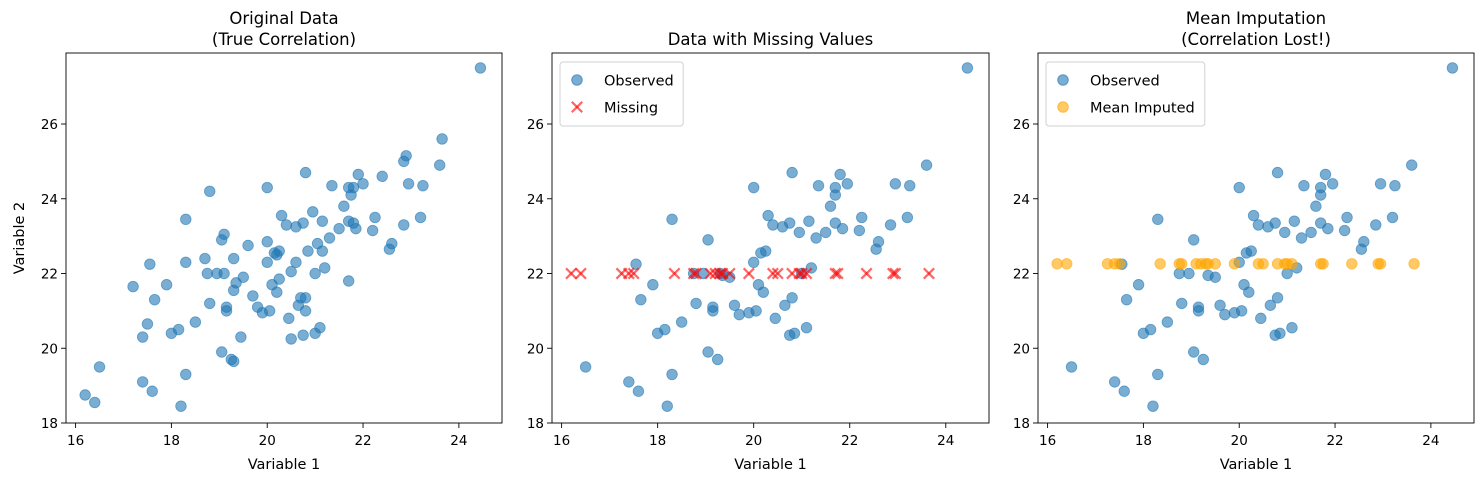 Image resolution: width=1484 pixels, height=483 pixels. What do you see at coordinates (1021, 424) in the screenshot?
I see `y-tick-label: 18` at bounding box center [1021, 424].